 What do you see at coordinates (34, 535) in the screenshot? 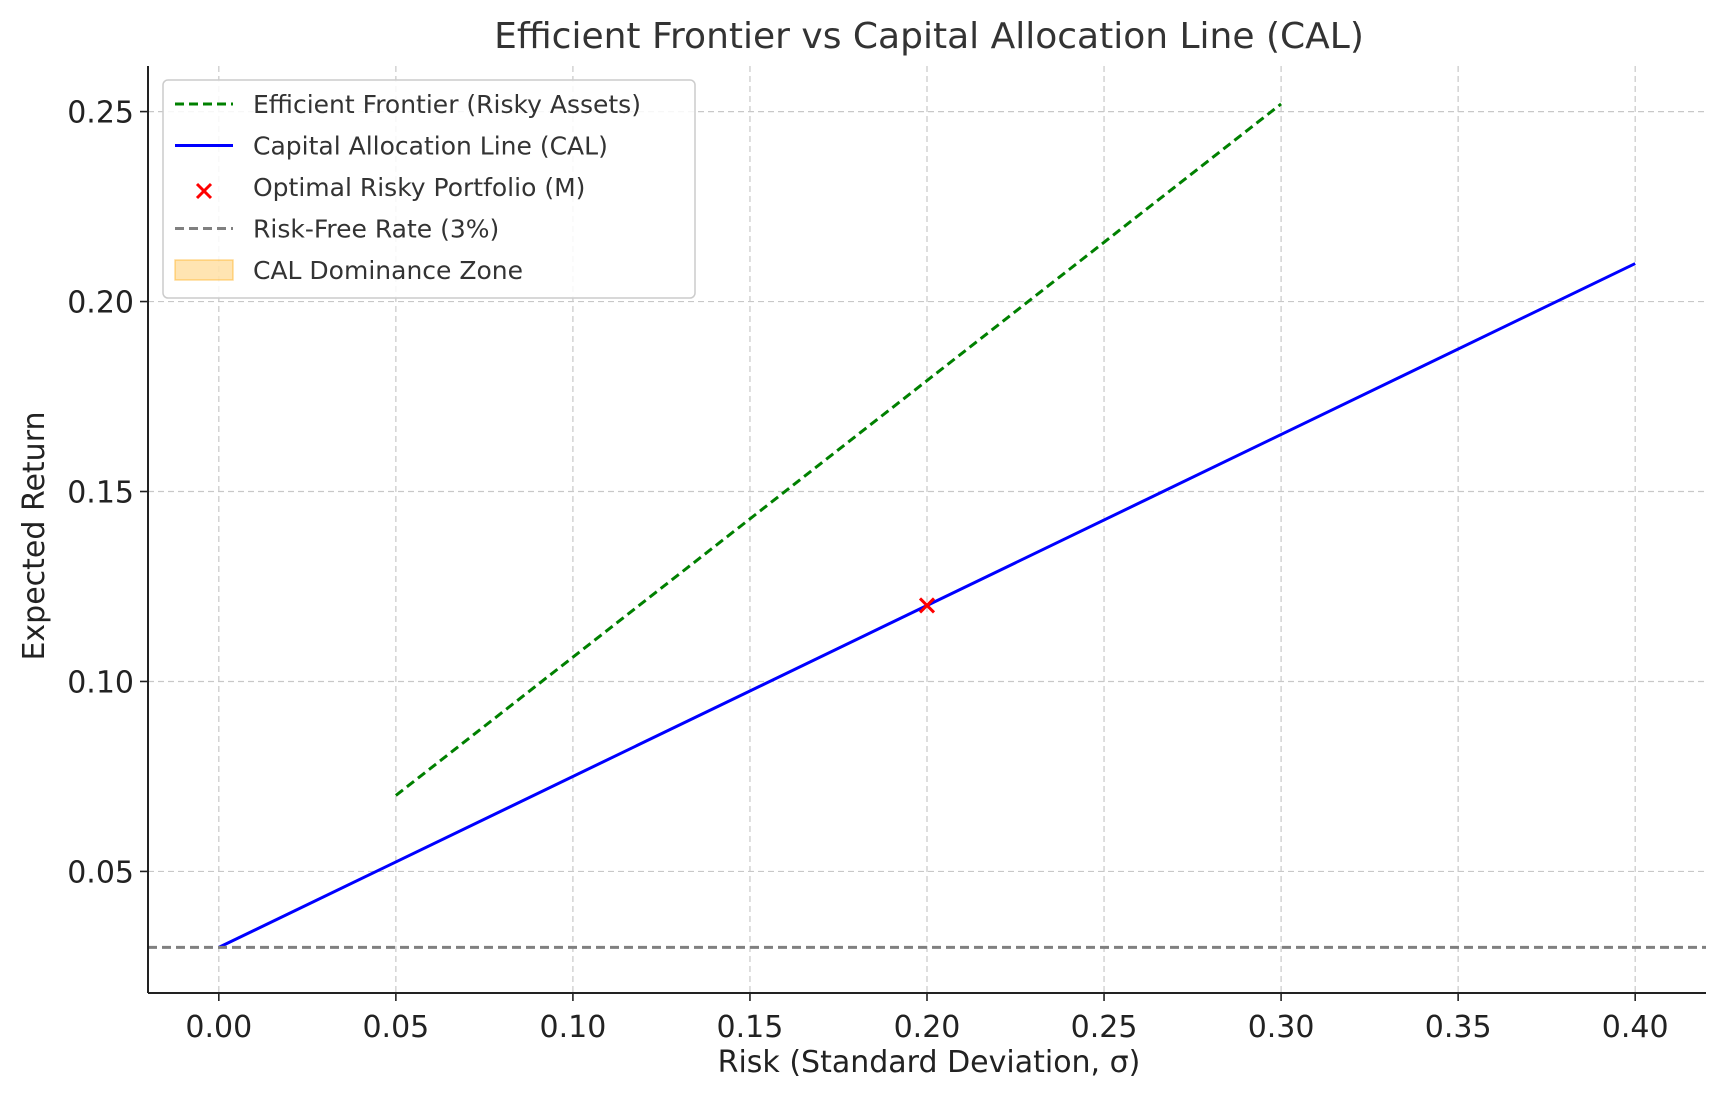
I see `y-axis-label: Expected Return` at bounding box center [34, 535].